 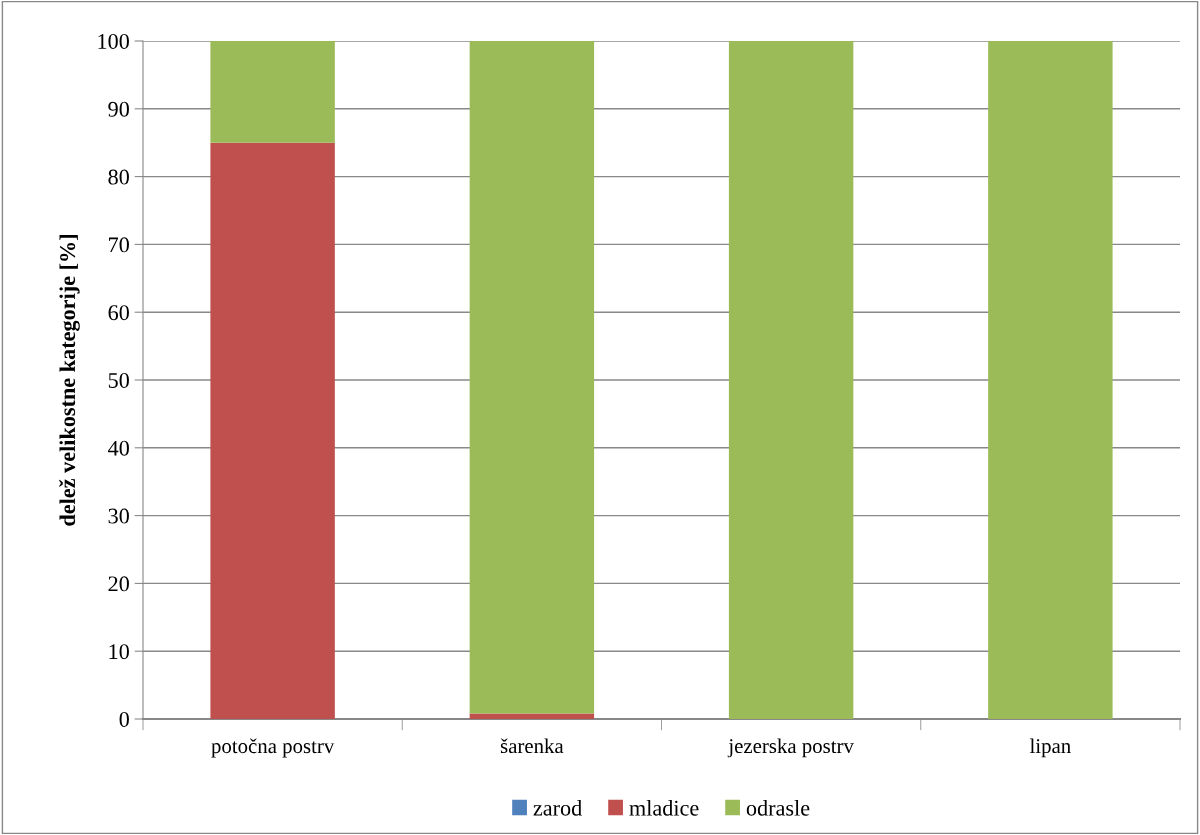 What do you see at coordinates (778, 808) in the screenshot?
I see `legend-label: odrasle` at bounding box center [778, 808].